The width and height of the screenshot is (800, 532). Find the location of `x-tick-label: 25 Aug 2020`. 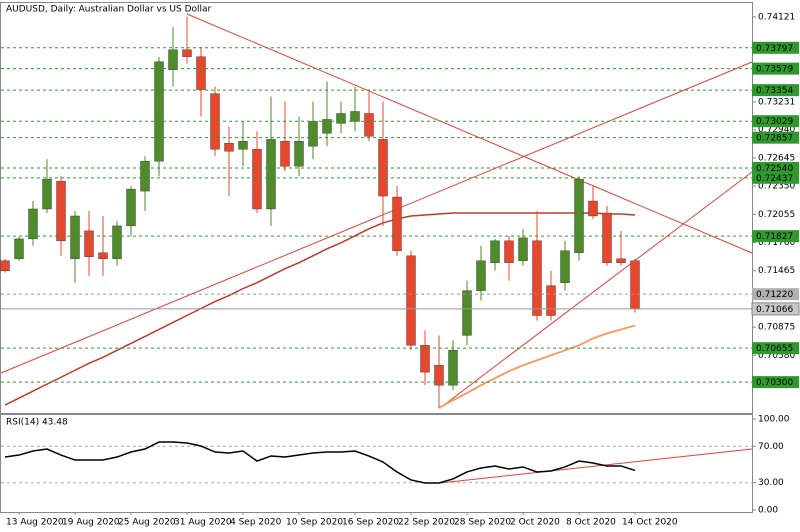

x-tick-label: 25 Aug 2020 is located at coordinates (147, 523).